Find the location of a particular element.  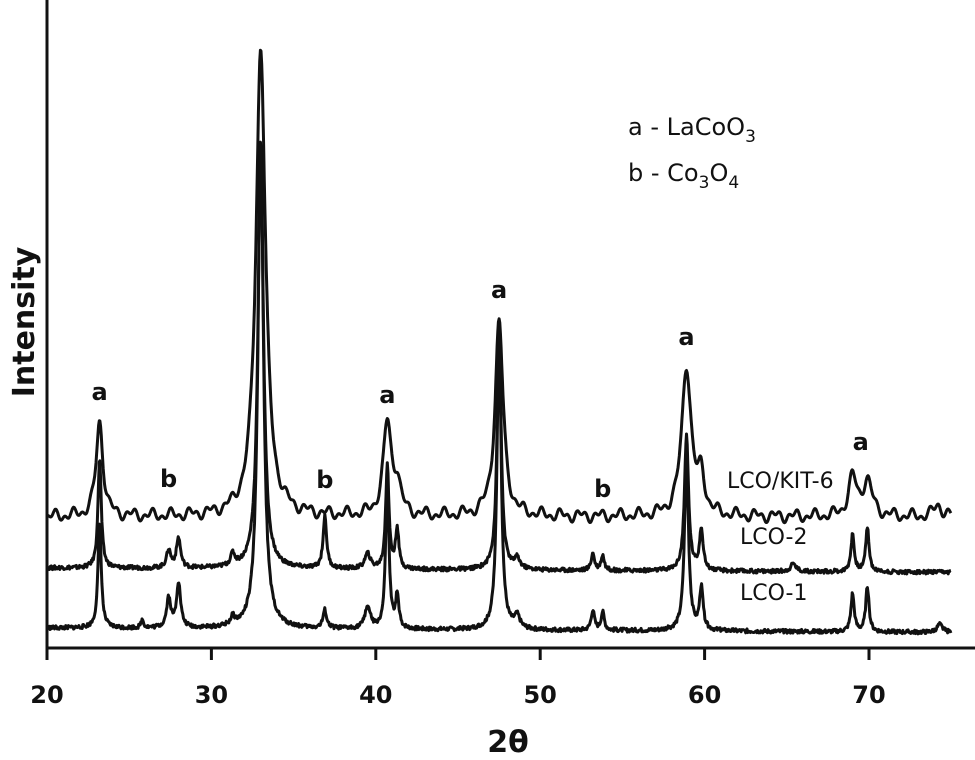

series-label: LCO-1 is located at coordinates (773, 593).